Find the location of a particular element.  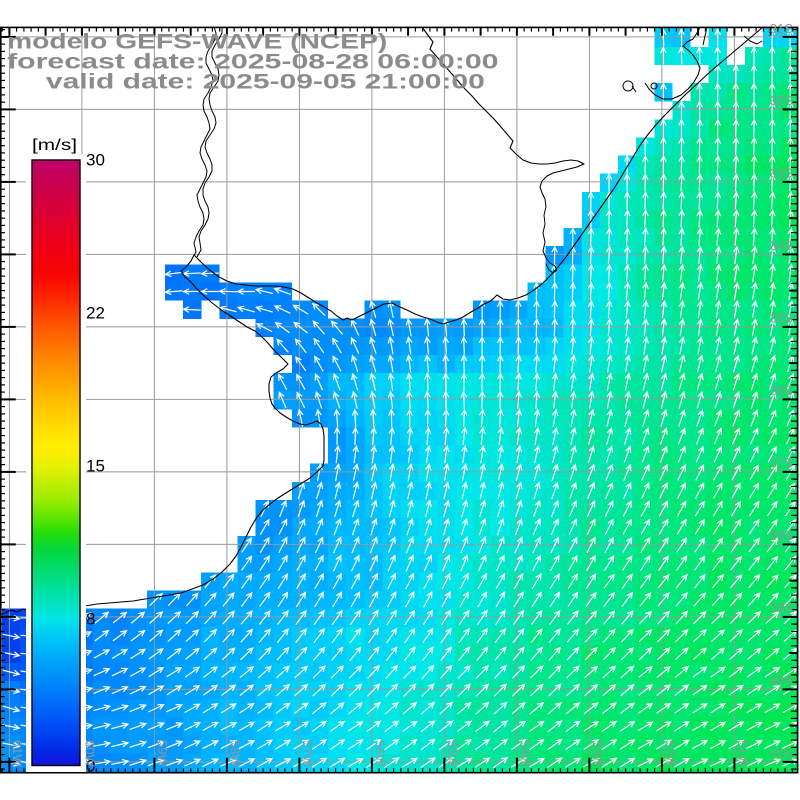

svg-text: 59W is located at coordinates (162, 753).